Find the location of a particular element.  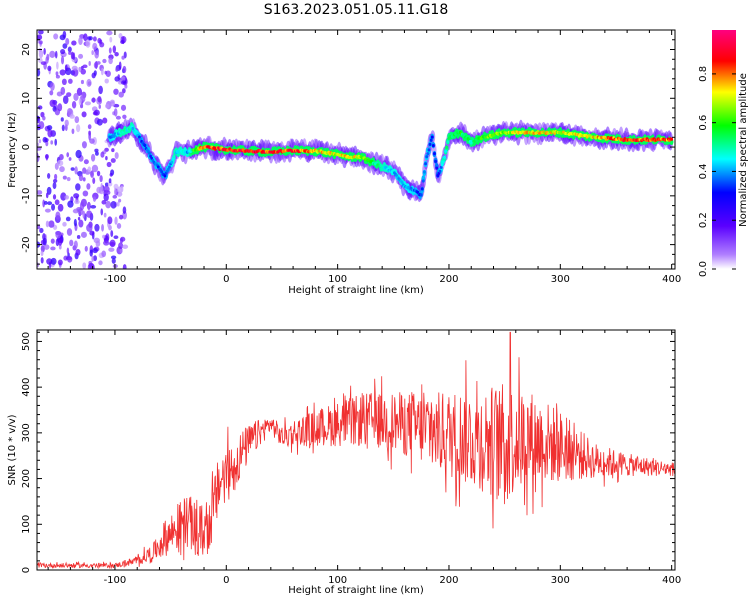

colorbar-tick-label: 0.6 is located at coordinates (703, 123).